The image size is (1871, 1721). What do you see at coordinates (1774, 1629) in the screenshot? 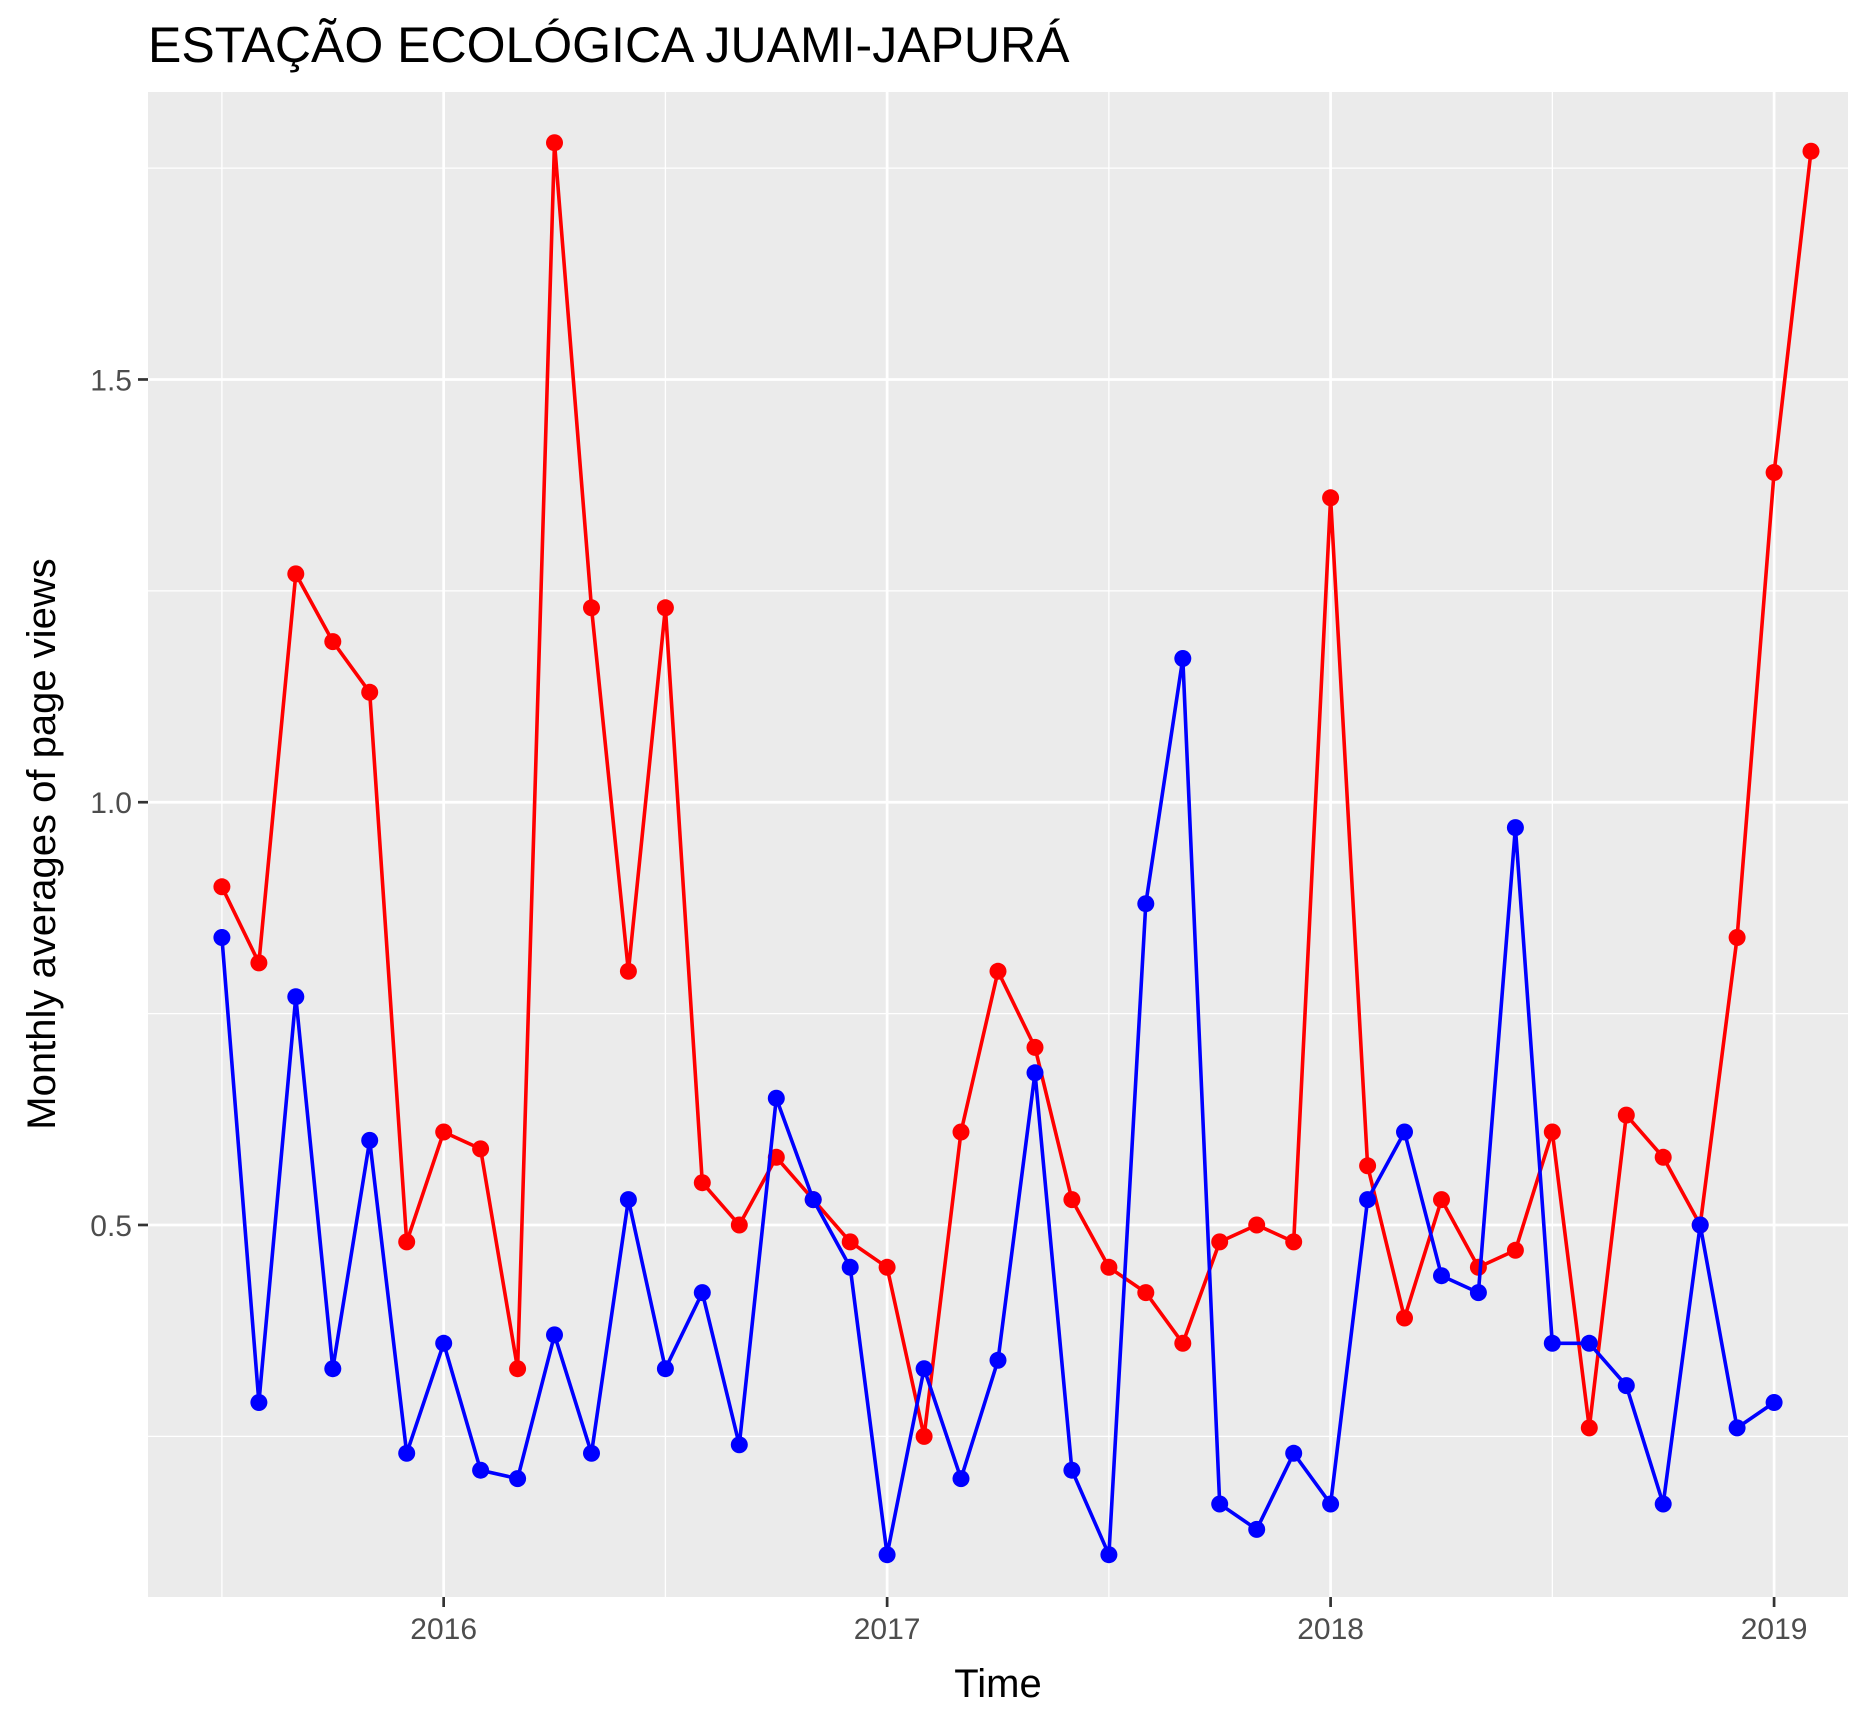
I see `x-tick-label: 2019` at bounding box center [1774, 1629].